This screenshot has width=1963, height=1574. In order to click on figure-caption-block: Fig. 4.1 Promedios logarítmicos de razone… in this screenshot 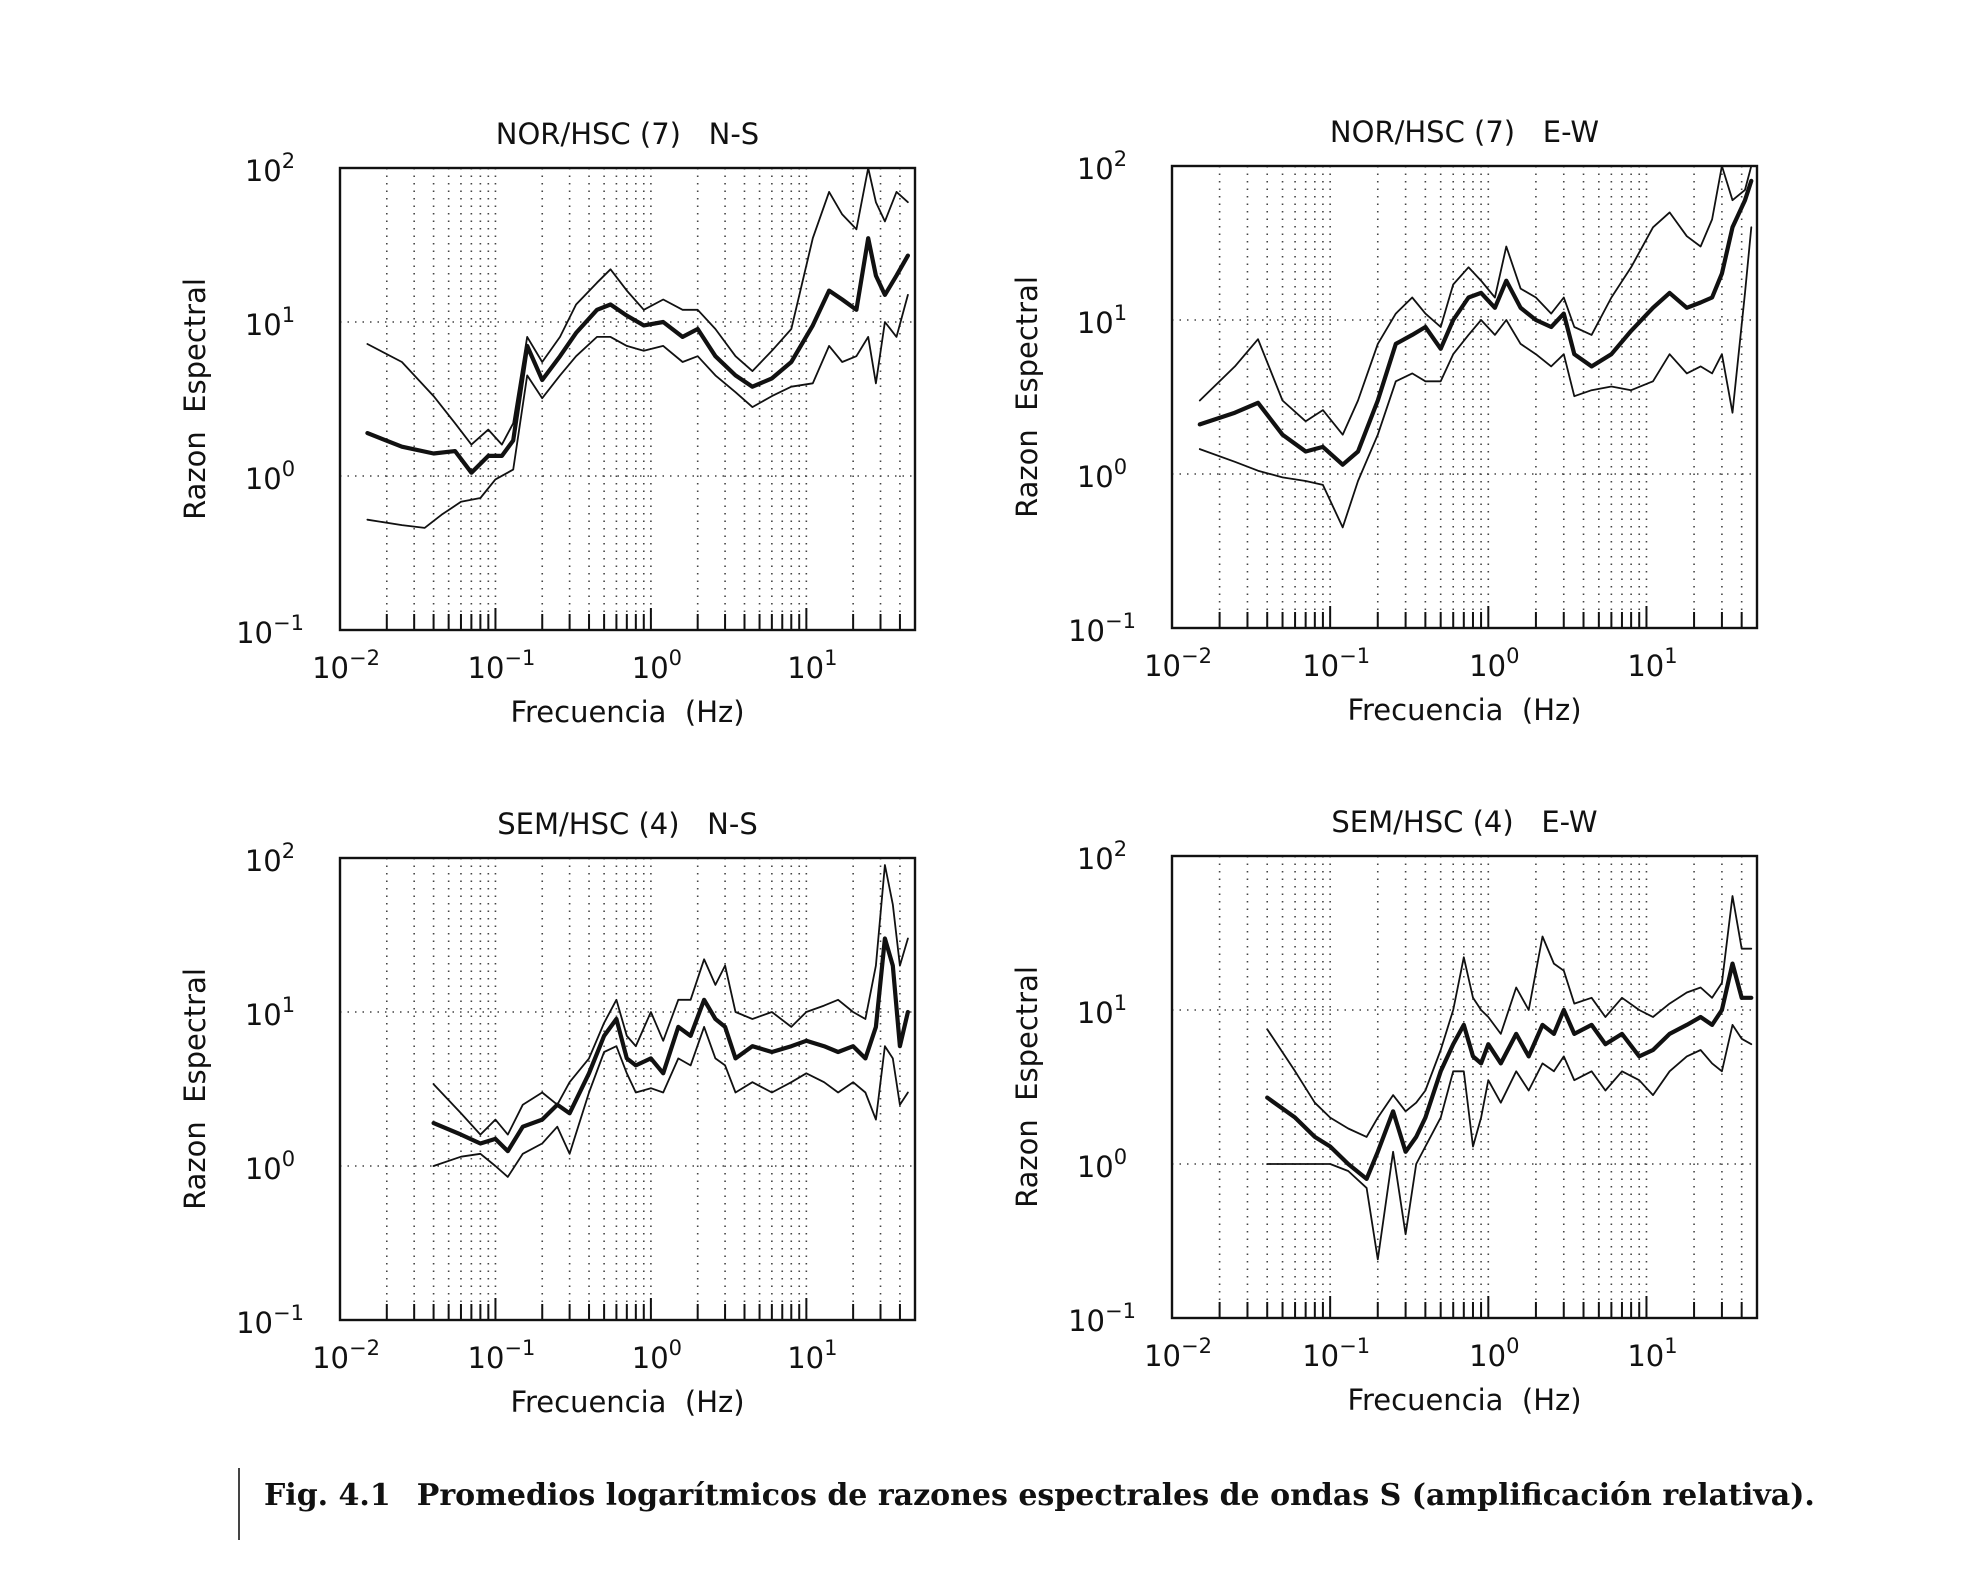, I will do `click(1039, 1504)`.